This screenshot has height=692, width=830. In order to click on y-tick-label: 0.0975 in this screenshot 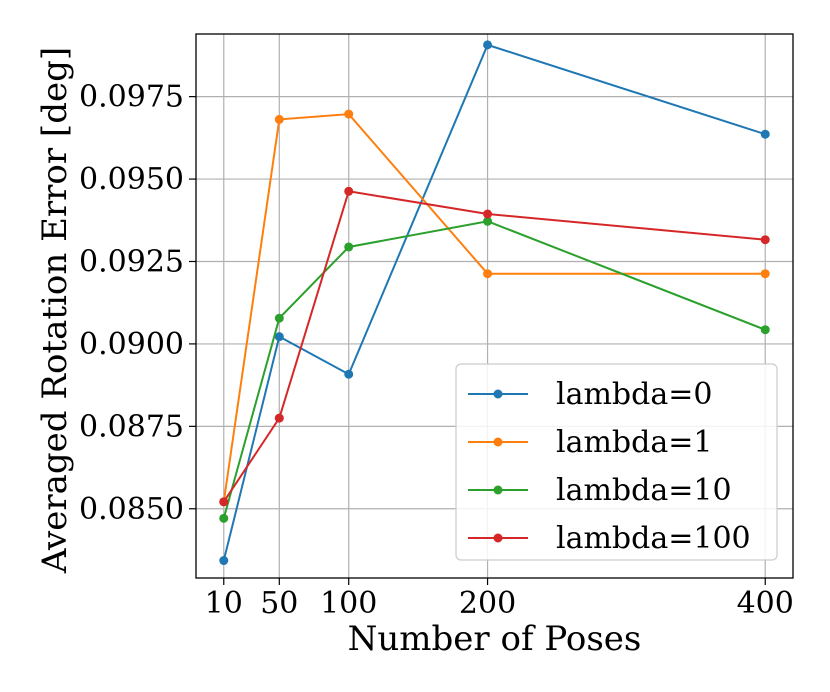, I will do `click(131, 97)`.